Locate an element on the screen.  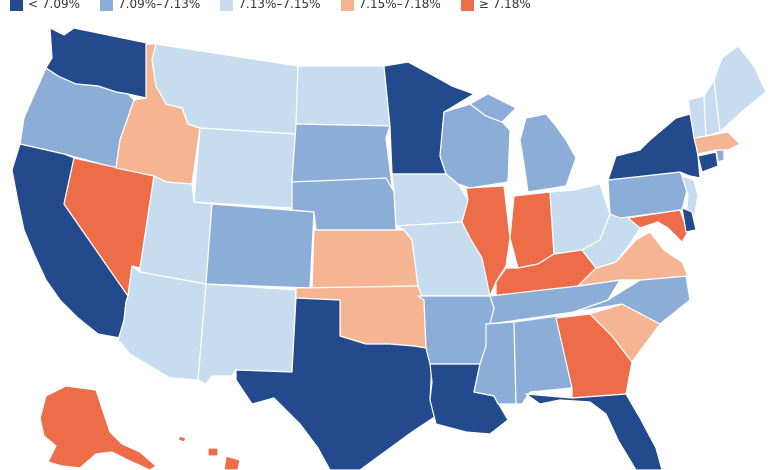
state-sc is located at coordinates (625, 333).